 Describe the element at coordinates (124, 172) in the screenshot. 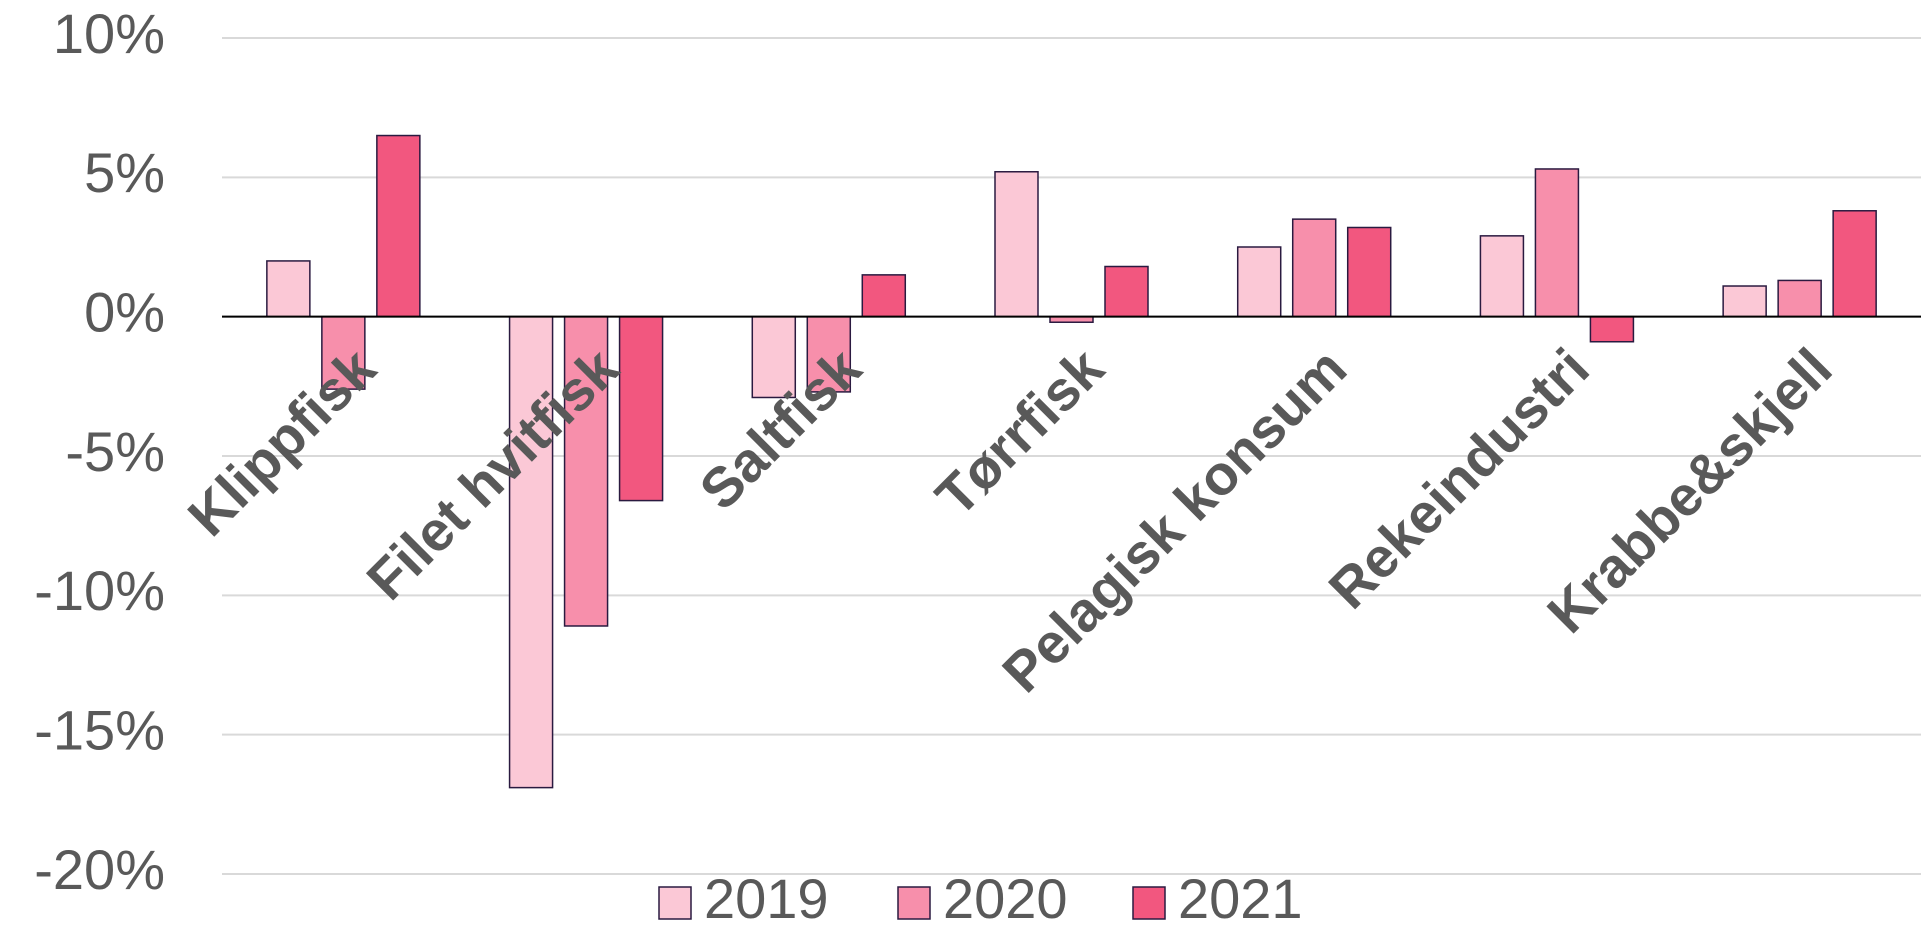

I see `y-tick-label: 5%` at that location.